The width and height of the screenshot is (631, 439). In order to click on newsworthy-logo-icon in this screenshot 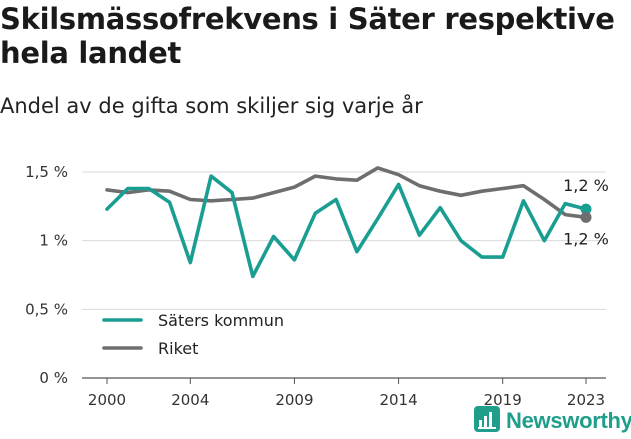, I will do `click(487, 421)`.